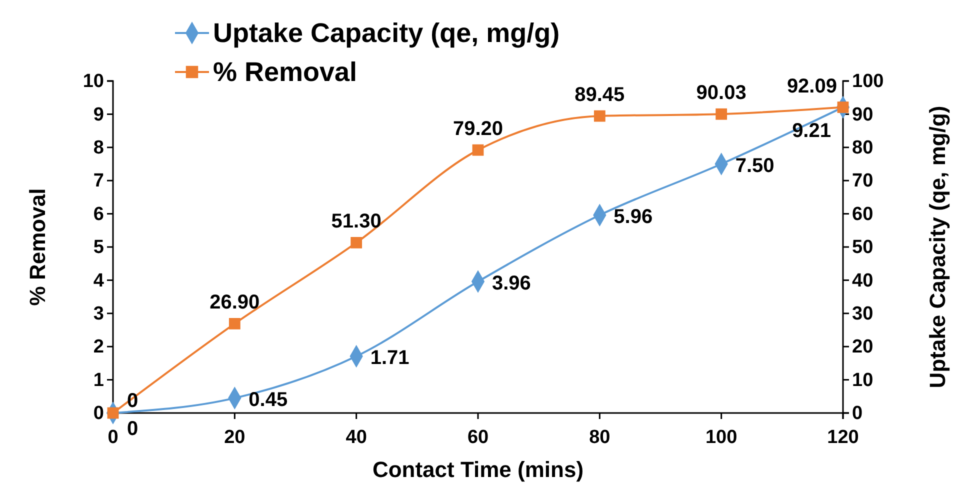 The height and width of the screenshot is (485, 956). I want to click on y2-tick-label: 70, so click(863, 181).